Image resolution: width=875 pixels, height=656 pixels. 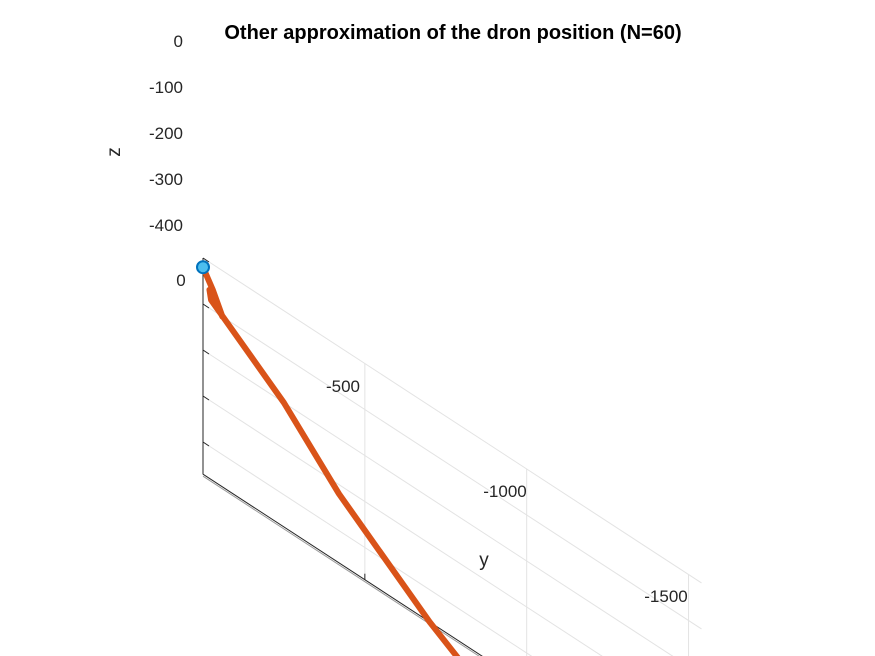 I want to click on marker-layer, so click(x=203, y=267).